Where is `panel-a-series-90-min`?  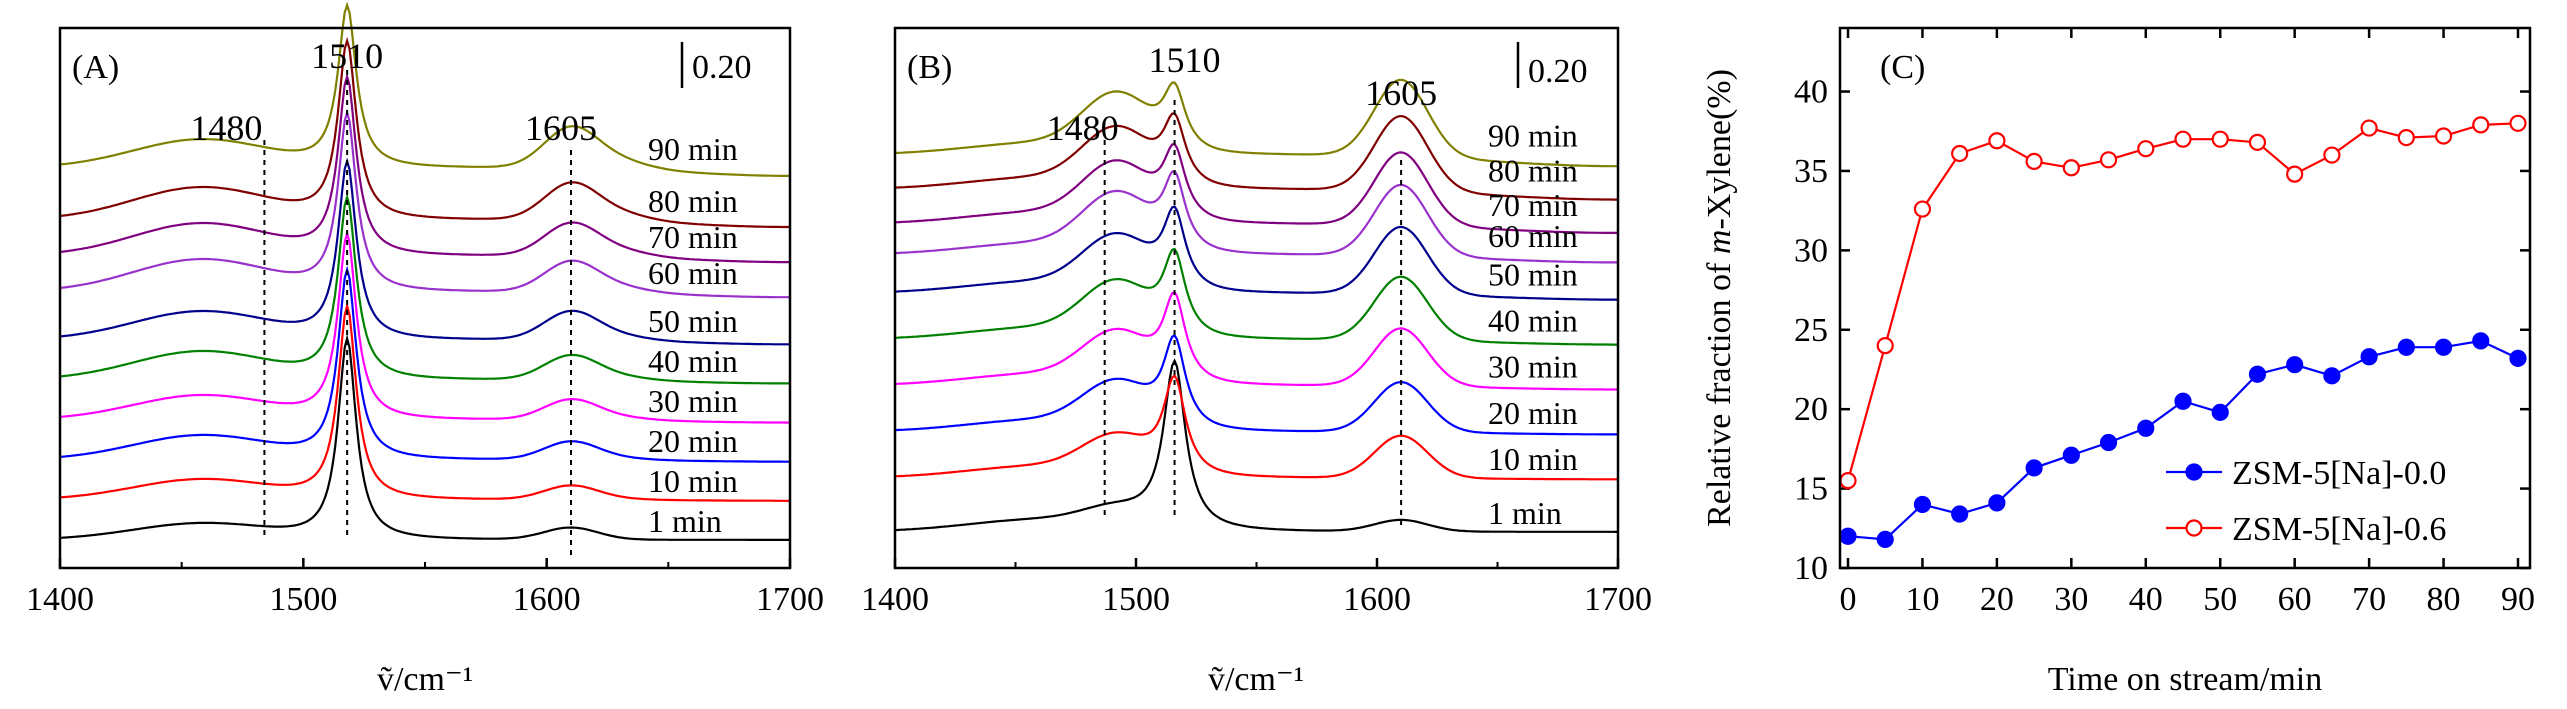
panel-a-series-90-min is located at coordinates (424, 89).